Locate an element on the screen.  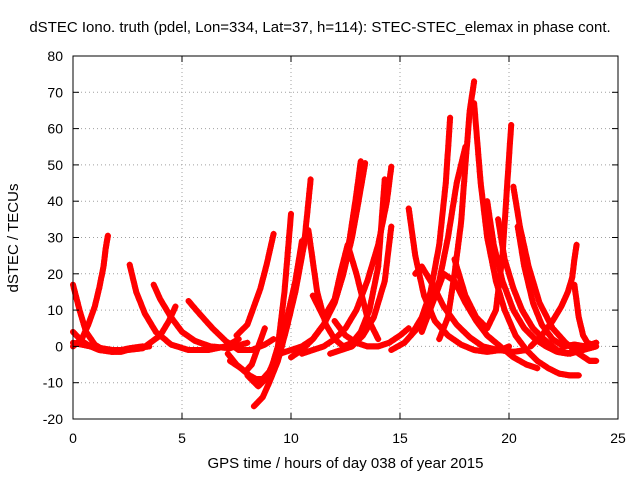
y-tick-label: -10 is located at coordinates (53, 383).